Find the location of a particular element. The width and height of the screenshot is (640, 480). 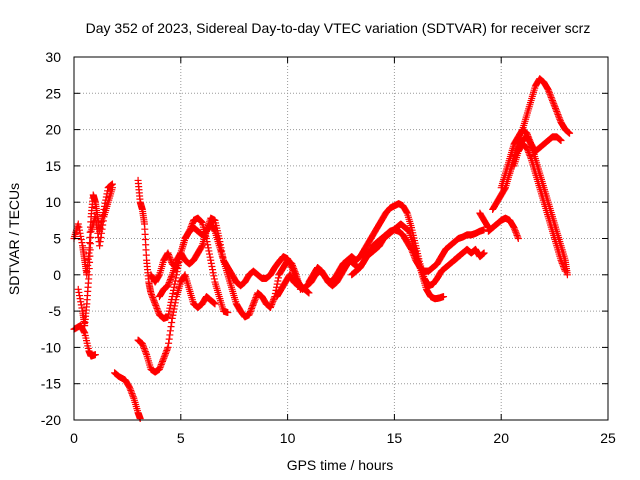

series-sat-k is located at coordinates (418, 252).